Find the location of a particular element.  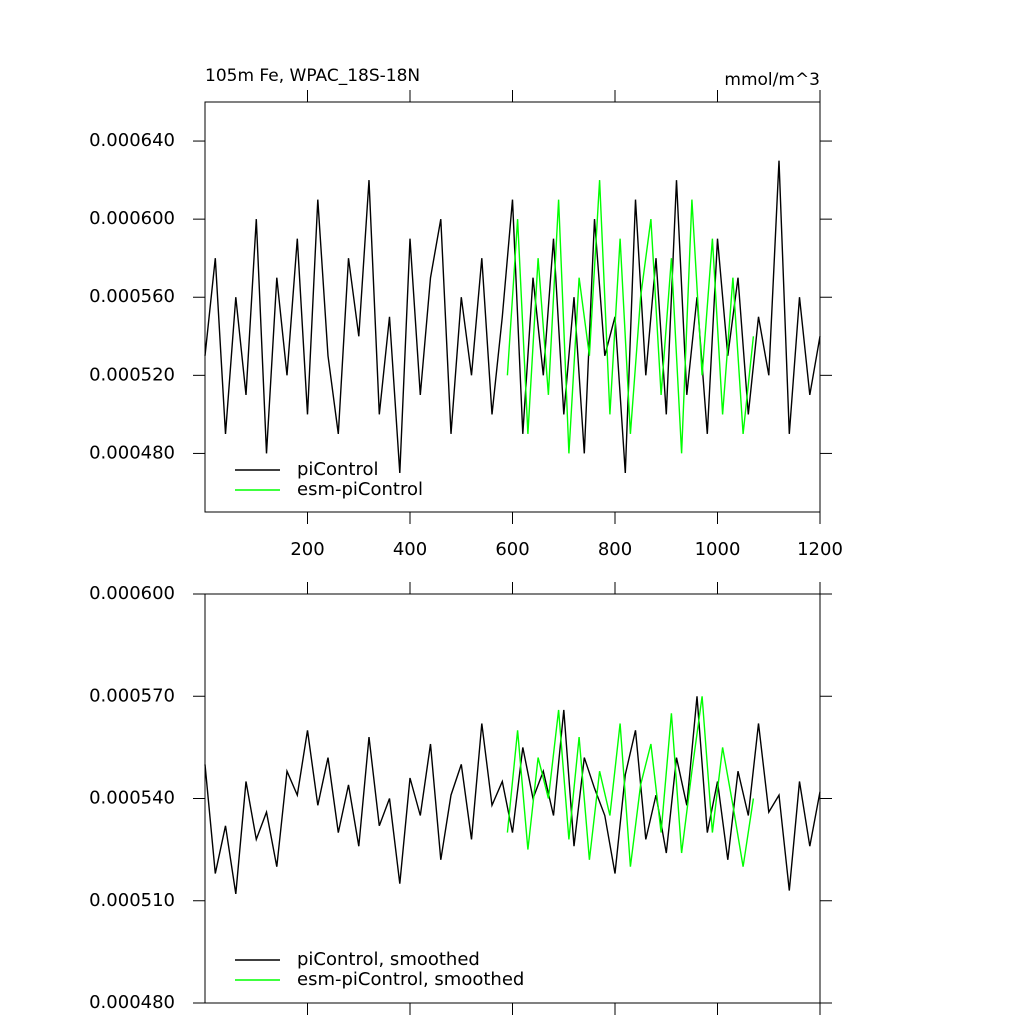

chart-title: 105m Fe, WPAC_18S-18N is located at coordinates (312, 76).